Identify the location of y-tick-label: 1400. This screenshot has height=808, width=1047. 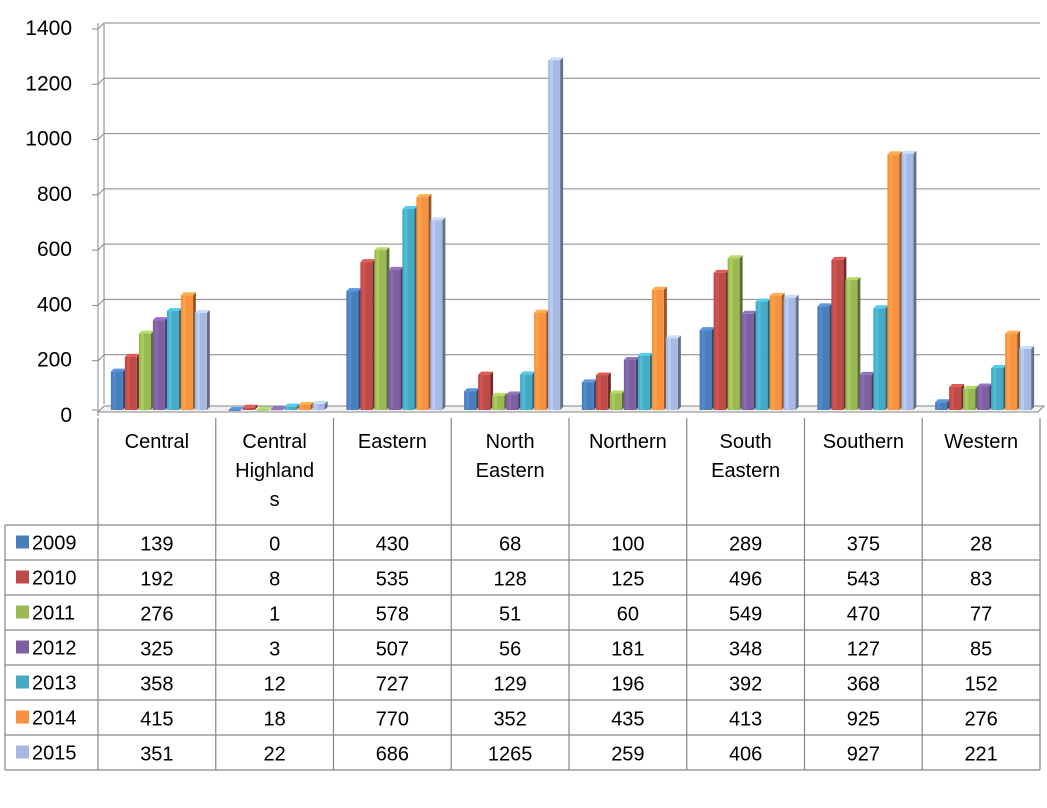
(48, 28).